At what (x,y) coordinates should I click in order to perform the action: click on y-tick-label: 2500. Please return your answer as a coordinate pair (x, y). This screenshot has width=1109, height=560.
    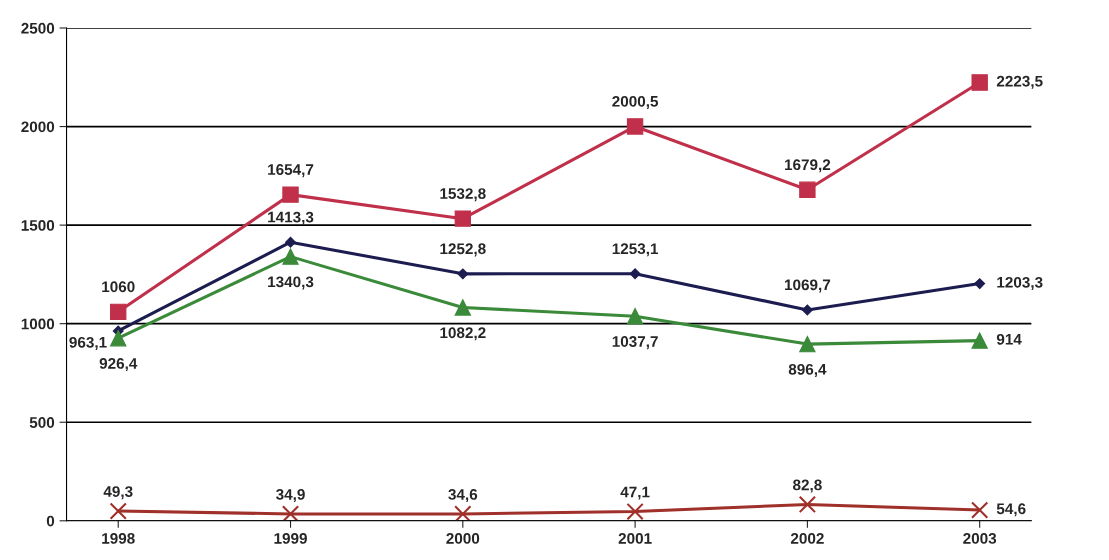
    Looking at the image, I should click on (38, 28).